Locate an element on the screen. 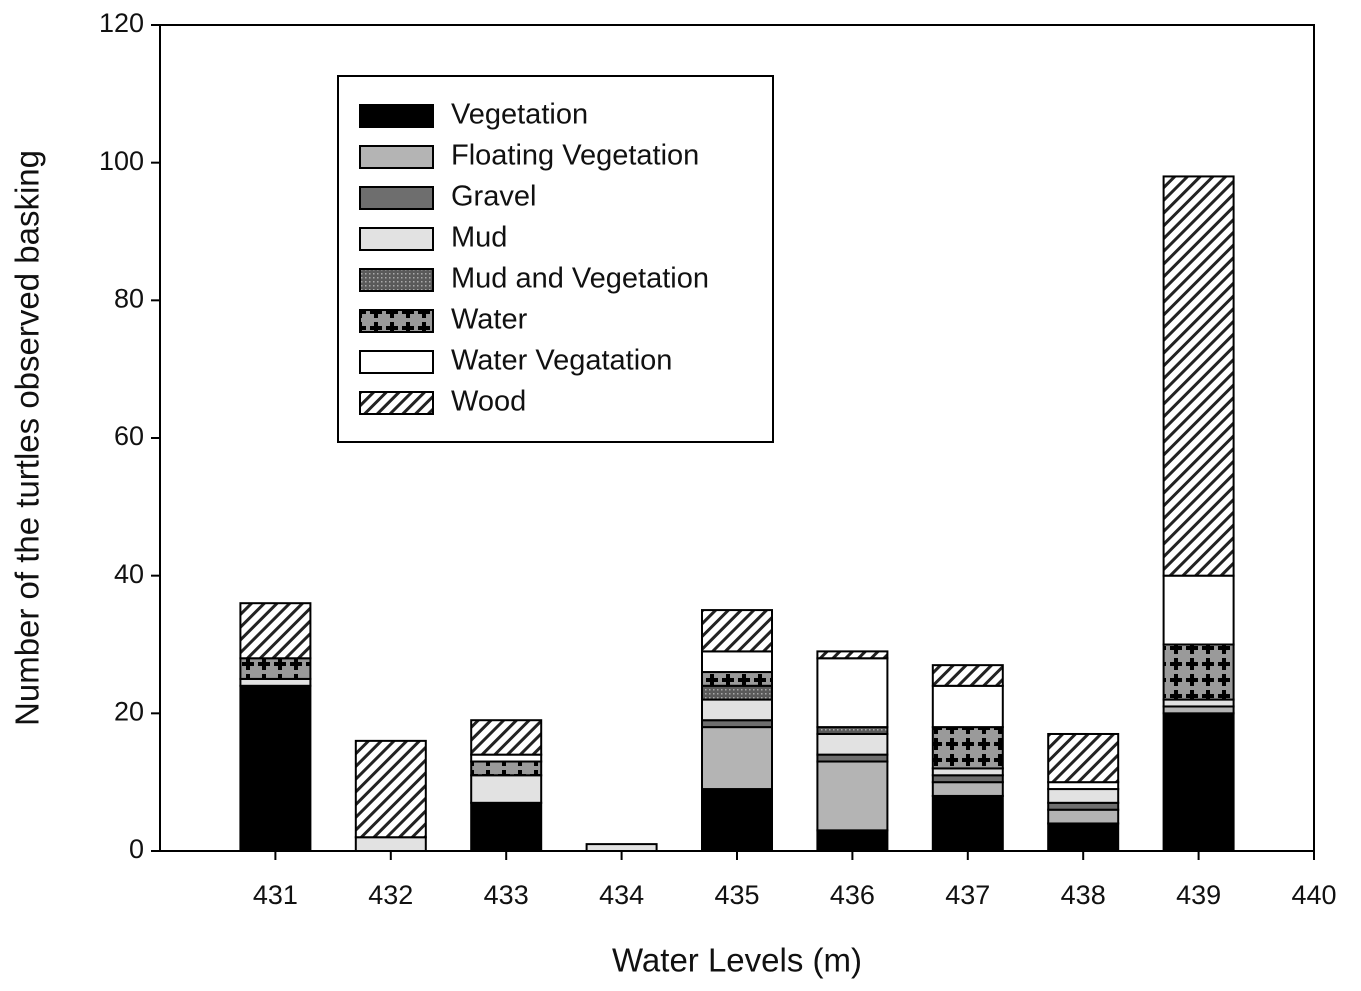  legend-label: Vegetation is located at coordinates (519, 115).